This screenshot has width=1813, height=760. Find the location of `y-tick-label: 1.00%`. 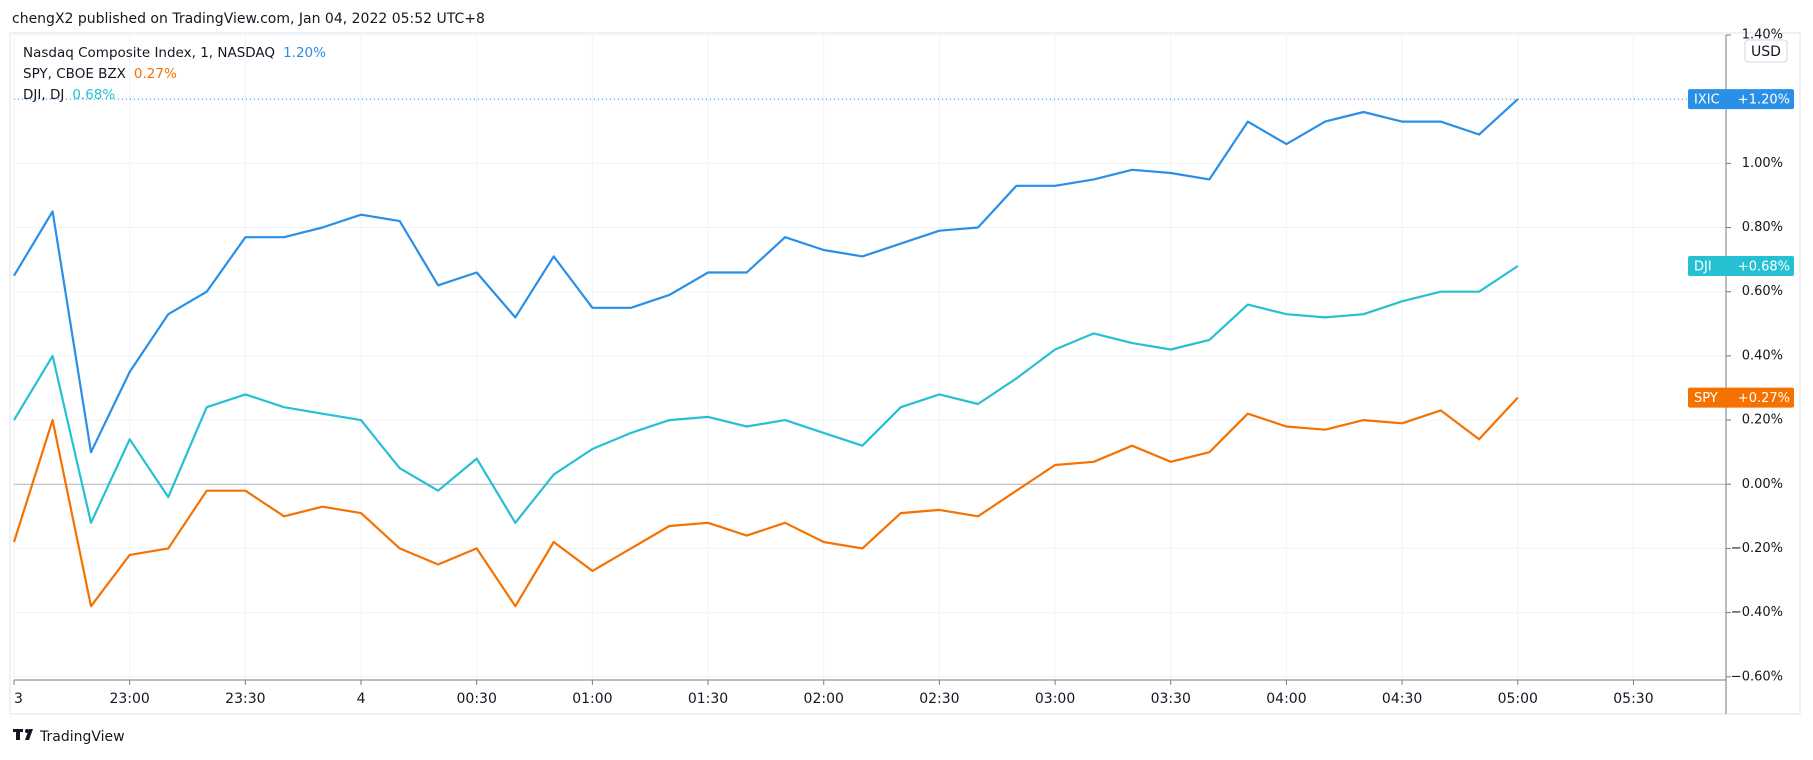

y-tick-label: 1.00% is located at coordinates (1762, 163).